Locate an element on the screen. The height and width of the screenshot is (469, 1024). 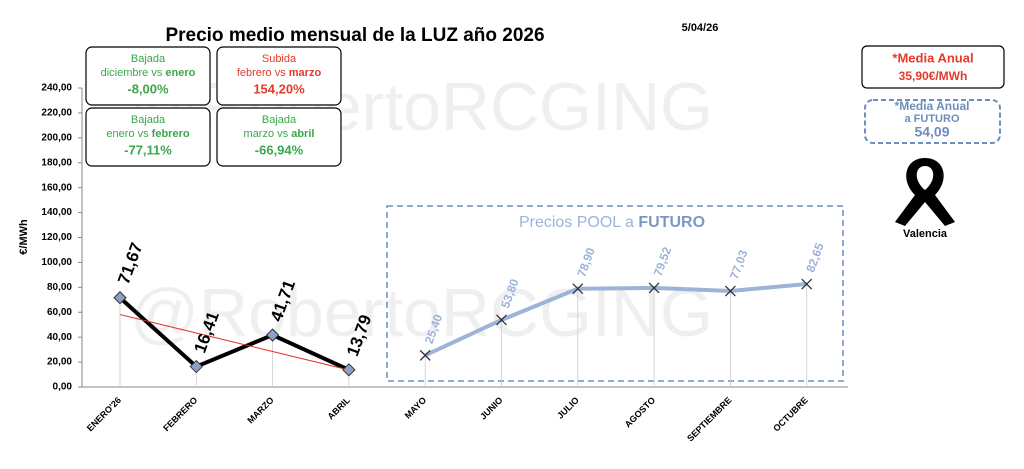
media-anual-box is located at coordinates (933, 67).